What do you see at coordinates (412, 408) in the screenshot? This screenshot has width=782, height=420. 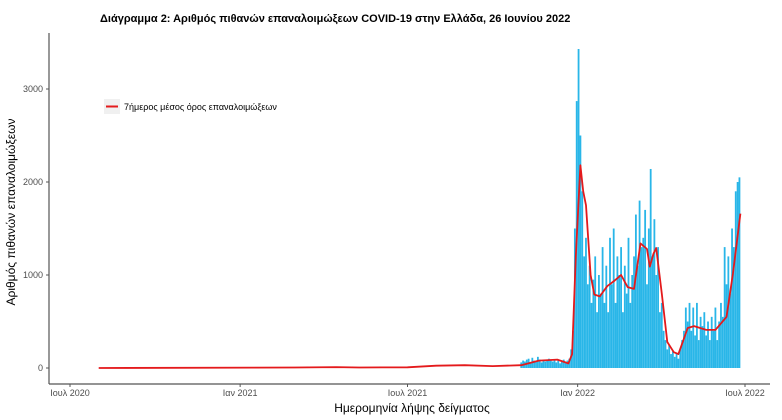 I see `x-axis-label: Ημερομηνία λήψης δείγματος` at bounding box center [412, 408].